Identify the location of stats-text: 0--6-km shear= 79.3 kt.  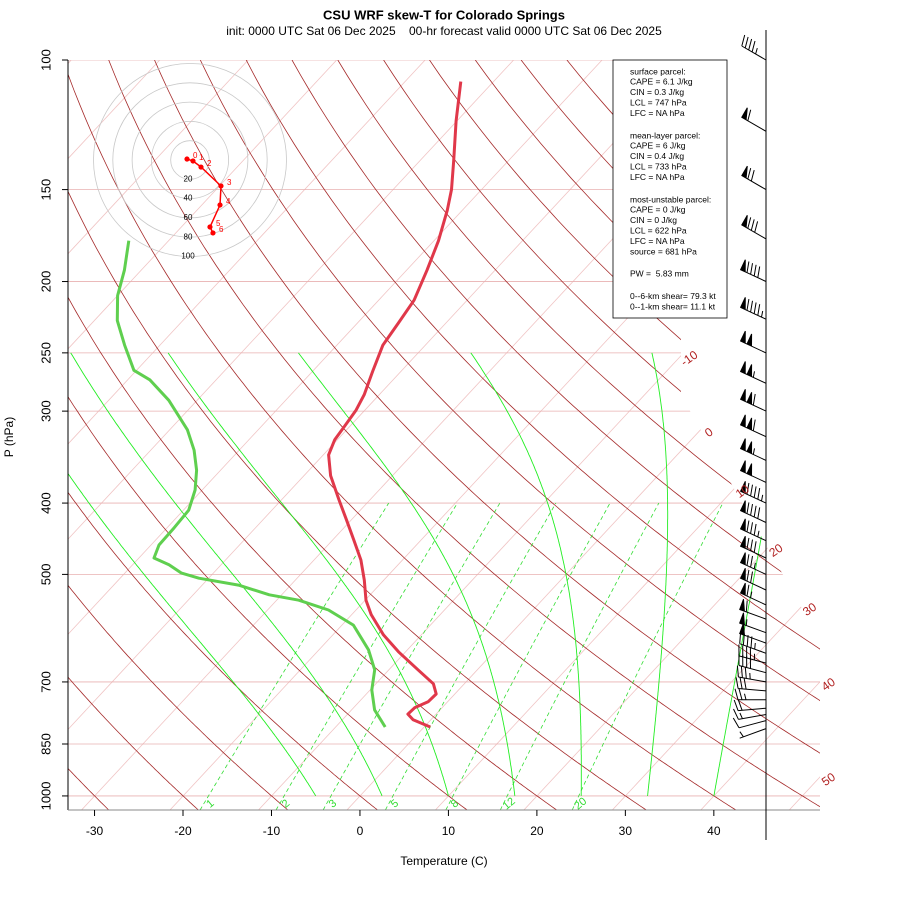
(673, 296).